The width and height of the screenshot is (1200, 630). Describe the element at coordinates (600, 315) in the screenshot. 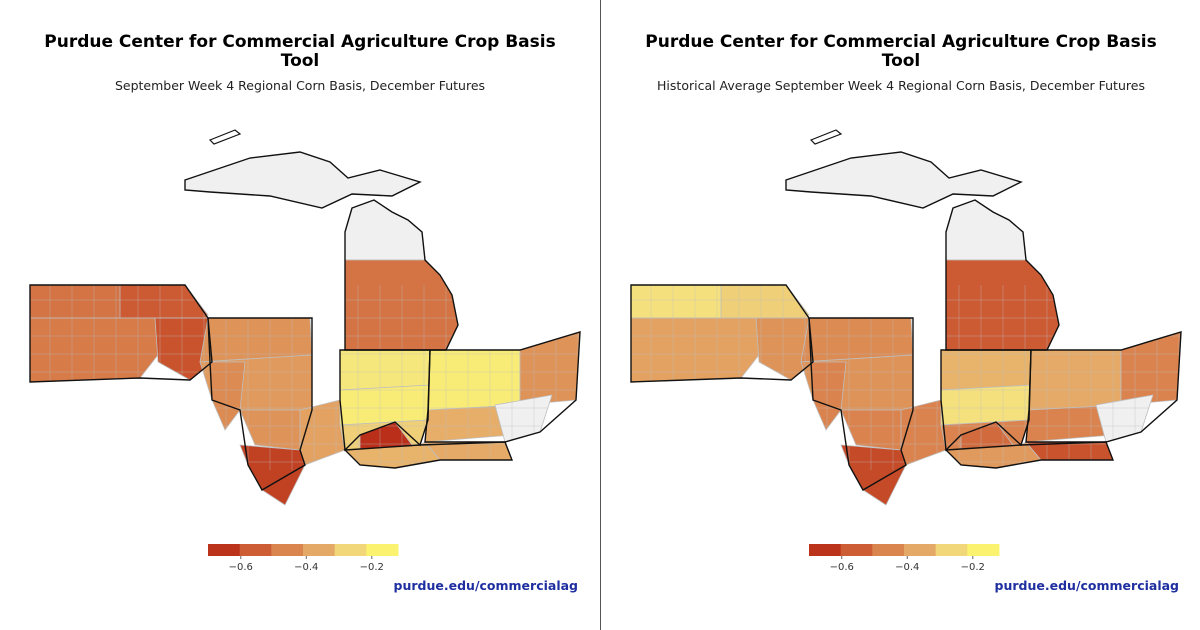

I see `panel-divider` at that location.